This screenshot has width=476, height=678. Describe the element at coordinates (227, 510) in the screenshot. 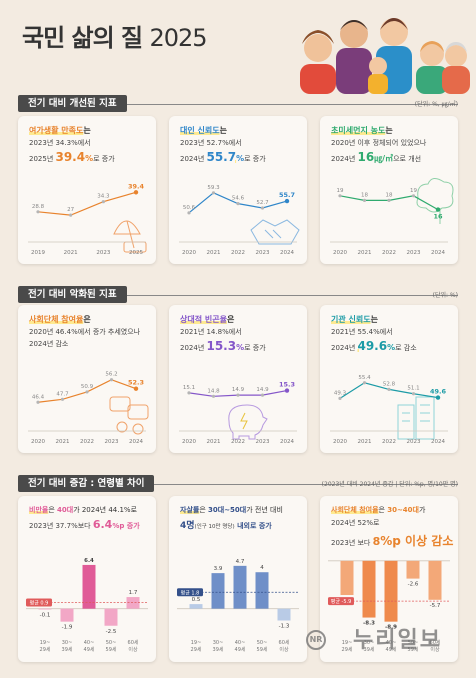

I see `card-suicide-age: 30대~50대` at that location.